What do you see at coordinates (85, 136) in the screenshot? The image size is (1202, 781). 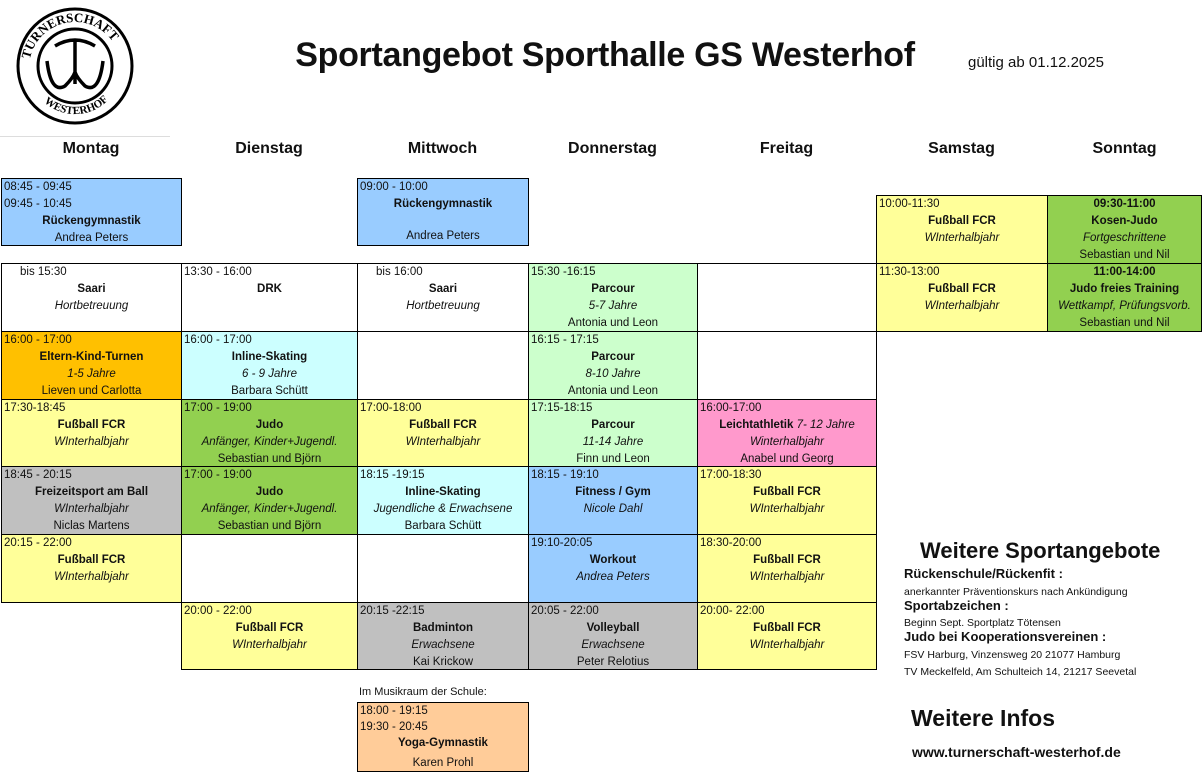 I see `divider` at bounding box center [85, 136].